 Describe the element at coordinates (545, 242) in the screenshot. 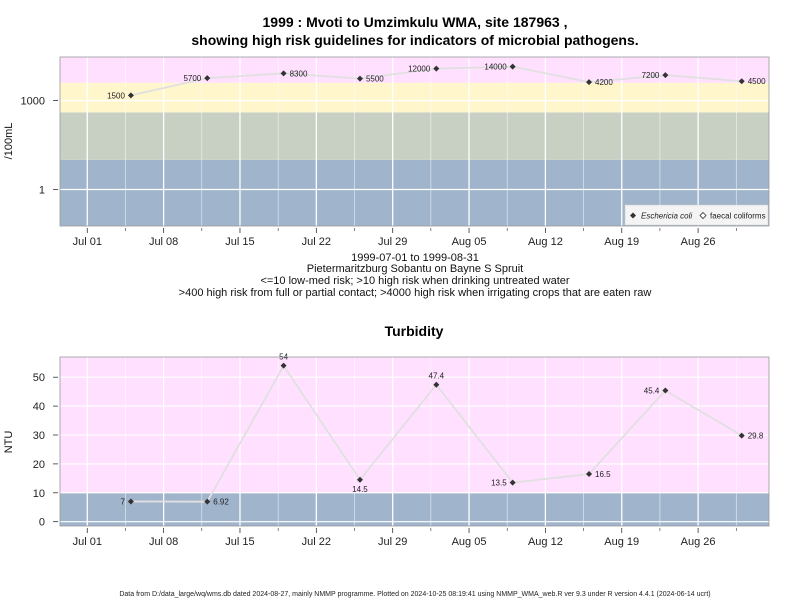

I see `top-xtick-label-6: Aug 12` at that location.